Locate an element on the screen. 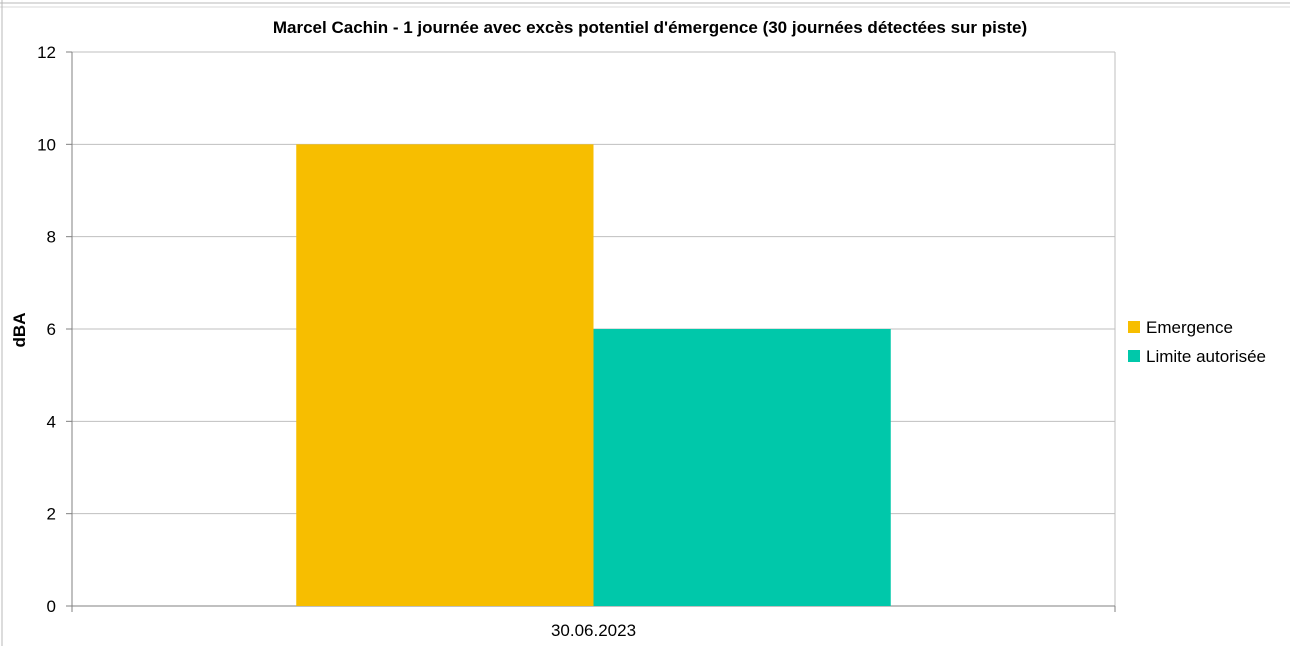 The height and width of the screenshot is (646, 1290). y-tick-label: 4 is located at coordinates (51, 421).